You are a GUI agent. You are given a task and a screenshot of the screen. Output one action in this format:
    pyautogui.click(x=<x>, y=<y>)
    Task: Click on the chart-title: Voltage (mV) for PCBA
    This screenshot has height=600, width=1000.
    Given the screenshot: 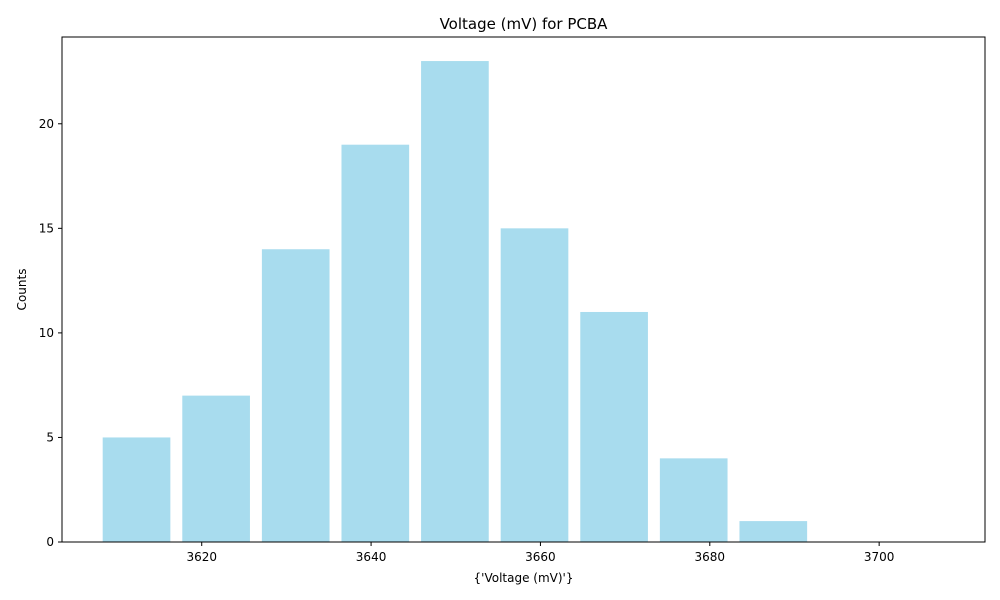 What is the action you would take?
    pyautogui.click(x=524, y=24)
    